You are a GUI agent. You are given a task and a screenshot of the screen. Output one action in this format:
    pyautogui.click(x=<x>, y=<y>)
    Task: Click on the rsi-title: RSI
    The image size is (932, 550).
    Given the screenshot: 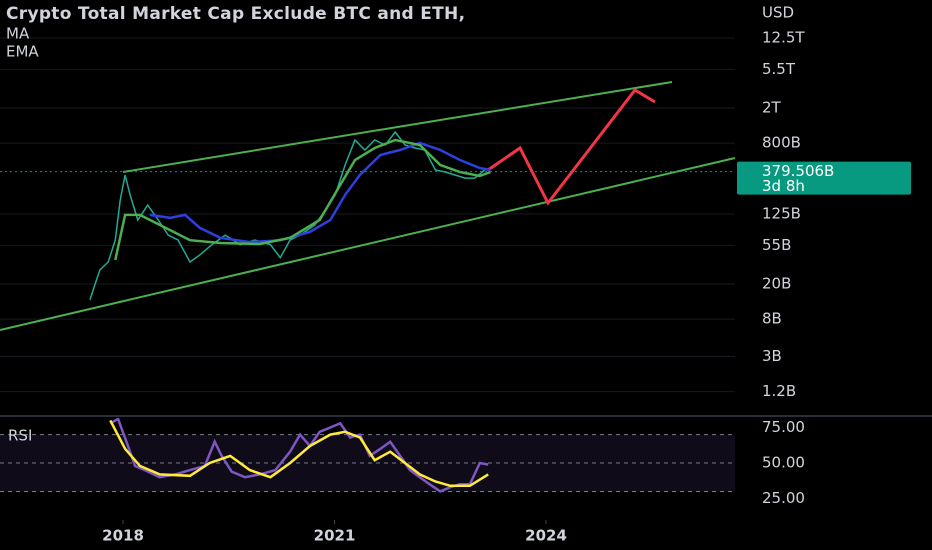 What is the action you would take?
    pyautogui.click(x=20, y=436)
    